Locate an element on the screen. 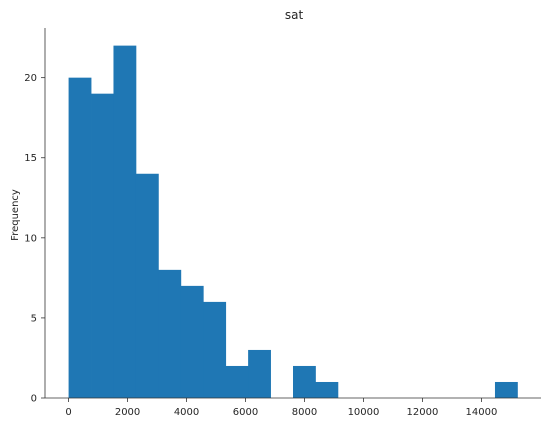 This screenshot has width=551, height=427. x-tick-label: 4000 is located at coordinates (186, 412).